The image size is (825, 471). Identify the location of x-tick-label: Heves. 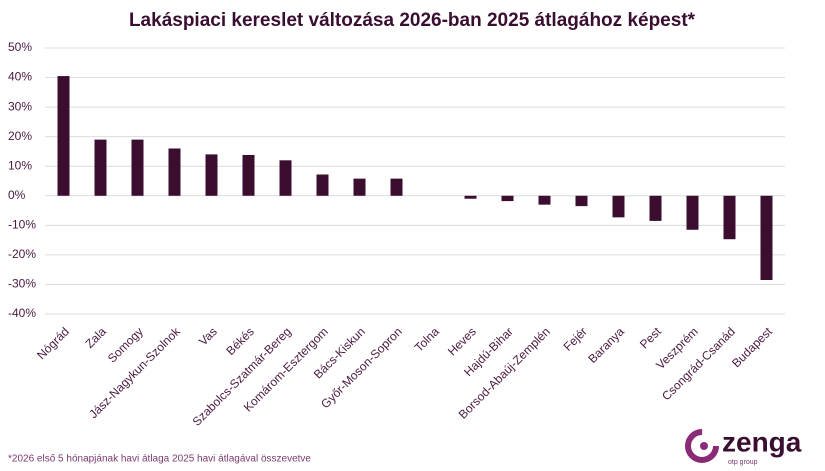
(462, 341).